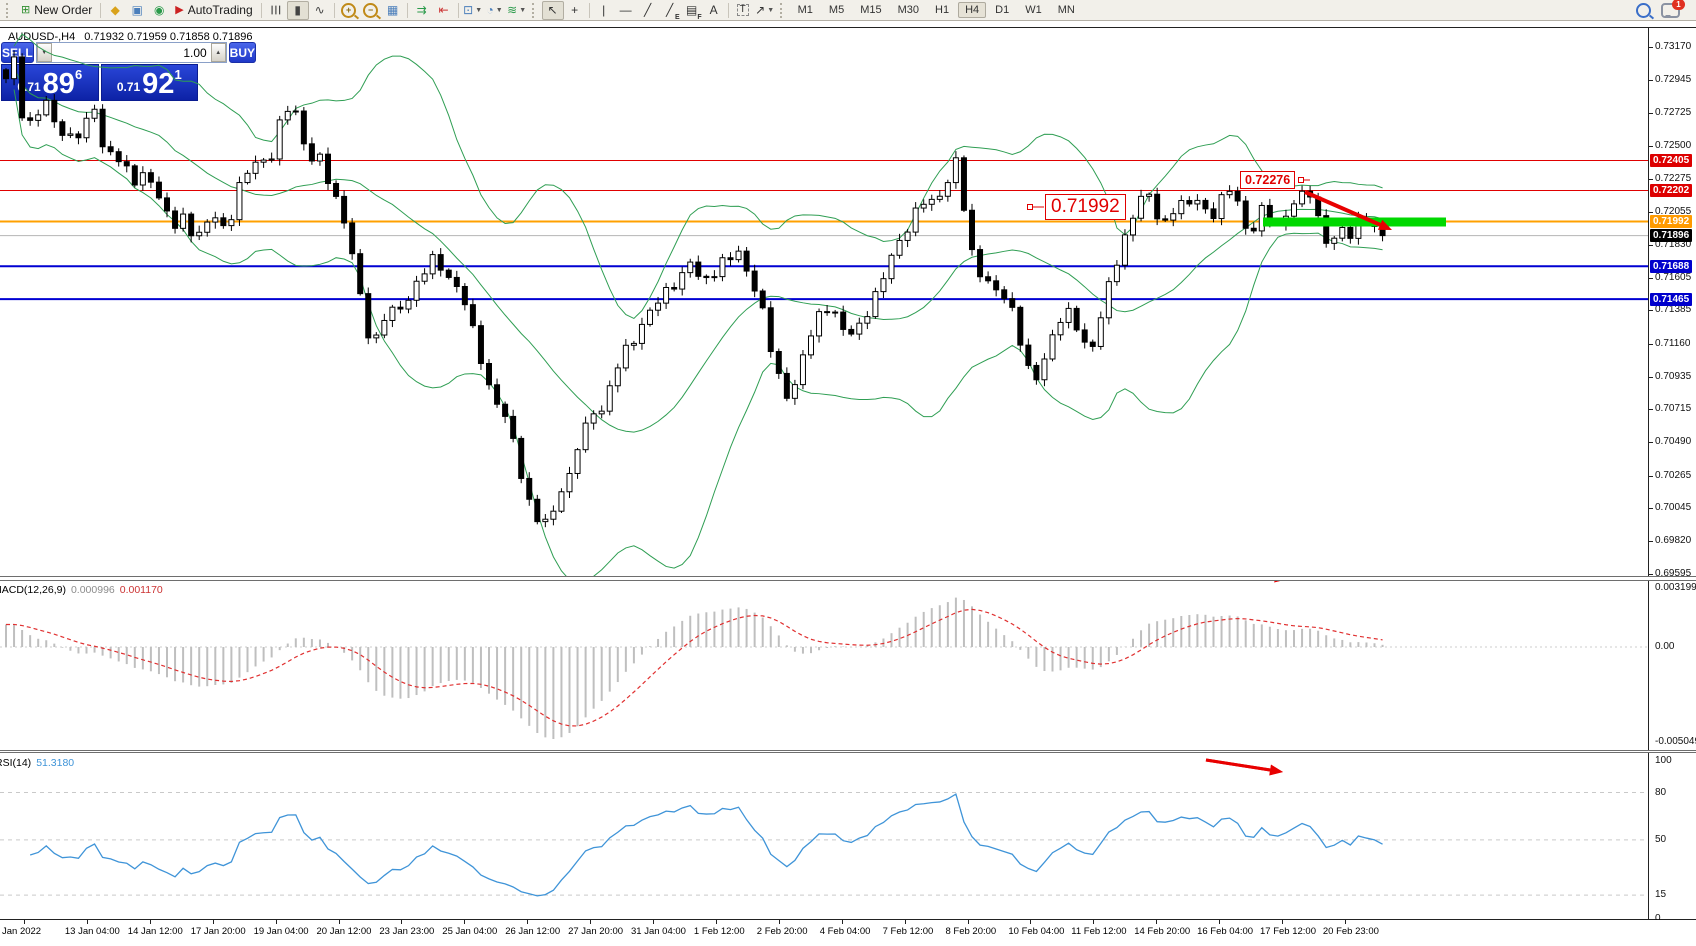 Image resolution: width=1696 pixels, height=946 pixels. Describe the element at coordinates (17, 52) in the screenshot. I see `sell-button: SELL` at that location.